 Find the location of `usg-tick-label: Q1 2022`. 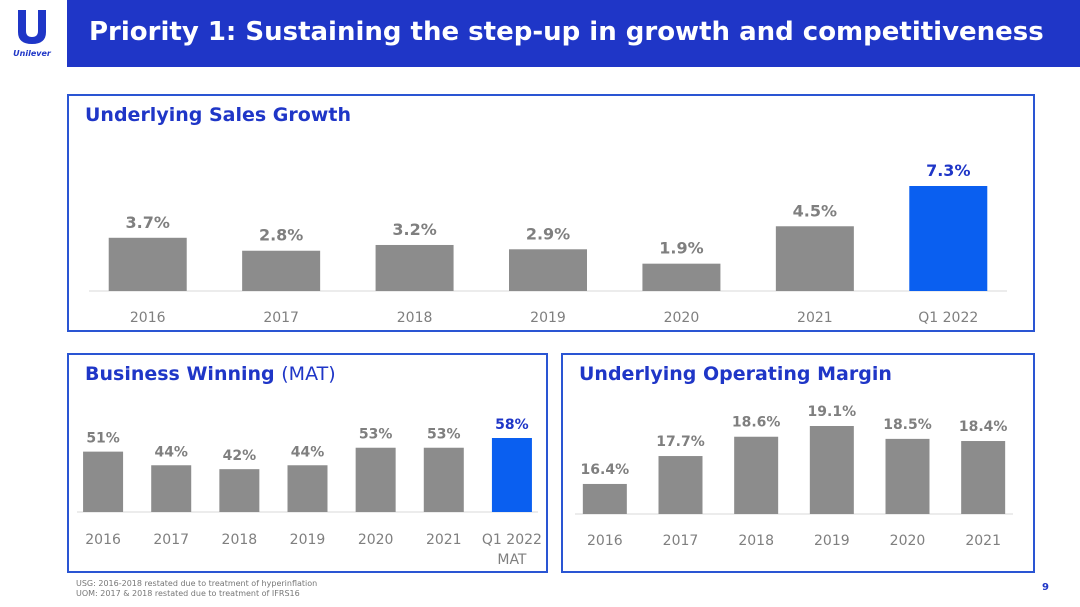

usg-tick-label: Q1 2022 is located at coordinates (948, 318).